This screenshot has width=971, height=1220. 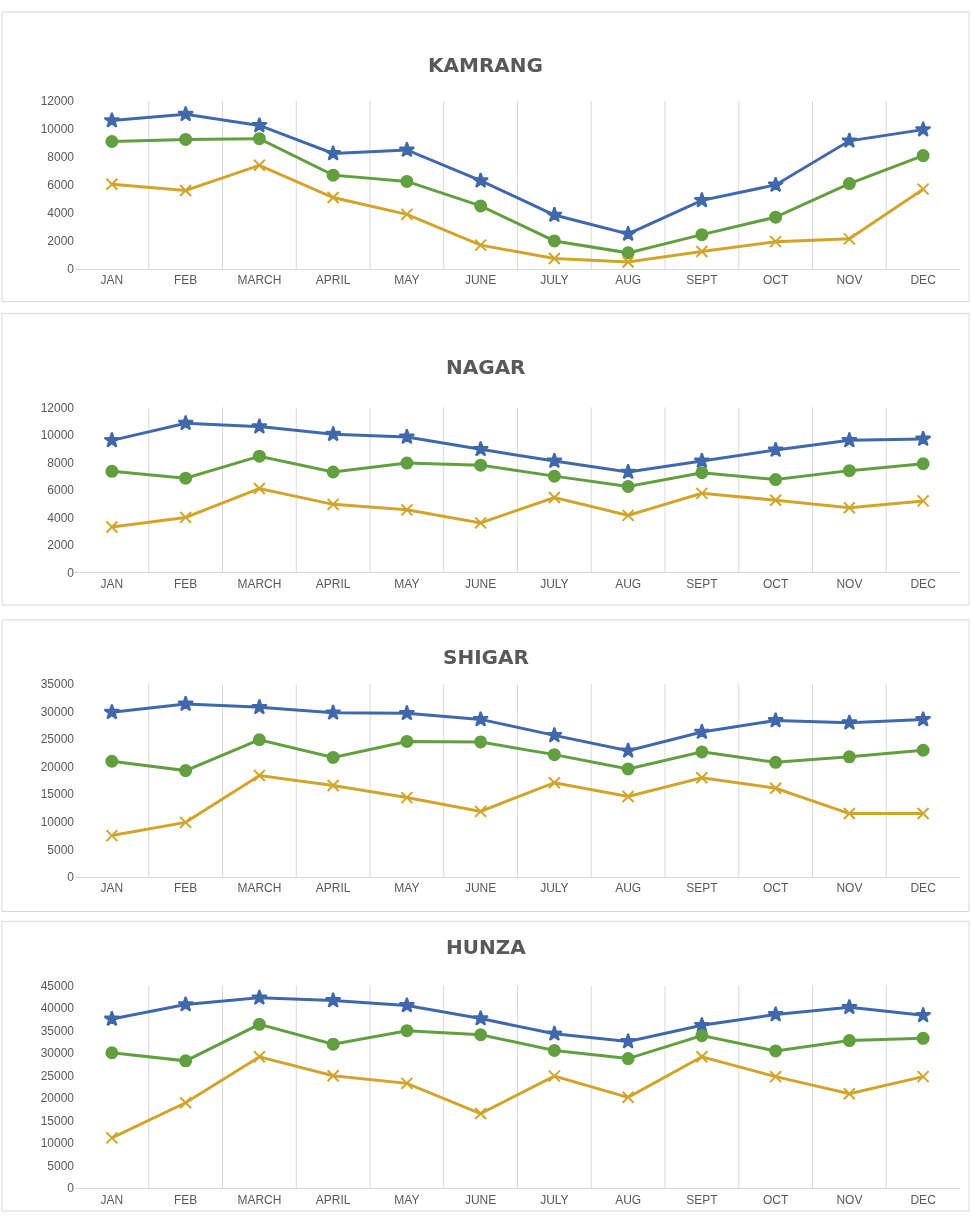 I want to click on y-tick-label: 8000, so click(x=61, y=157).